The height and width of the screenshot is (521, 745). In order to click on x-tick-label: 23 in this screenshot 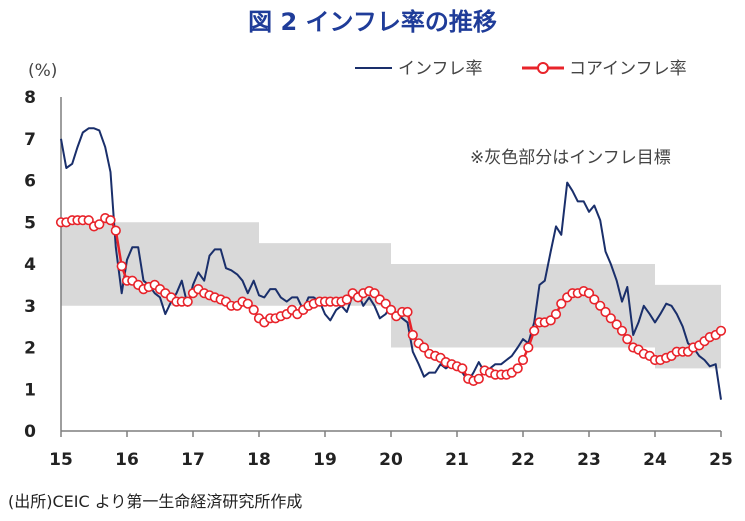, I will do `click(589, 460)`.